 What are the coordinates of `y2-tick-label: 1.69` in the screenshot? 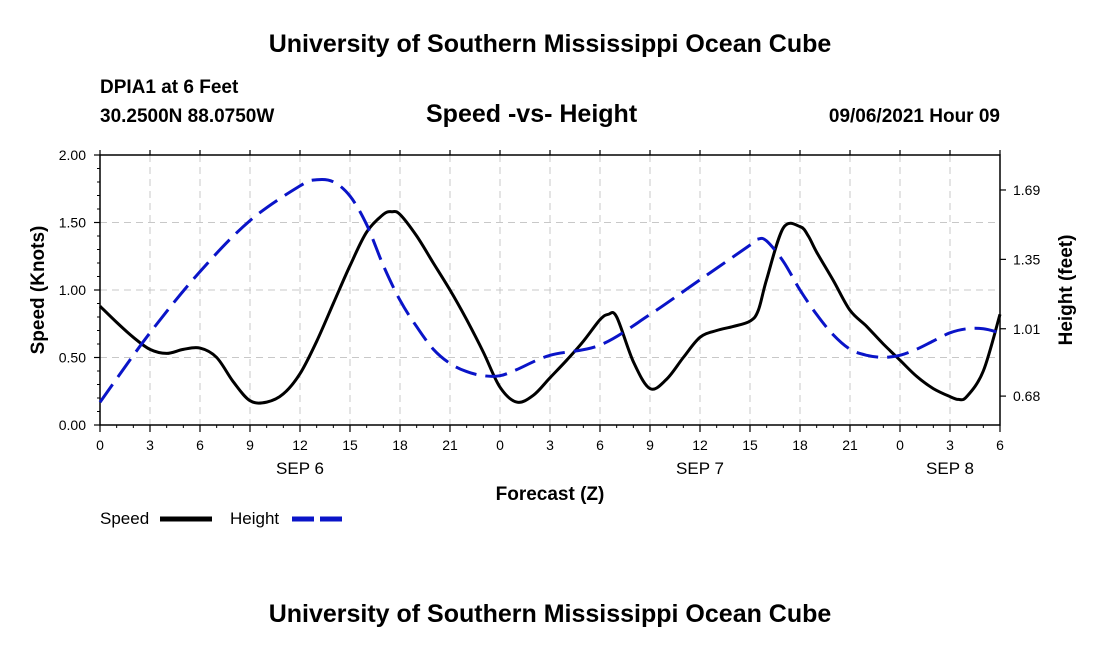 It's located at (1026, 190).